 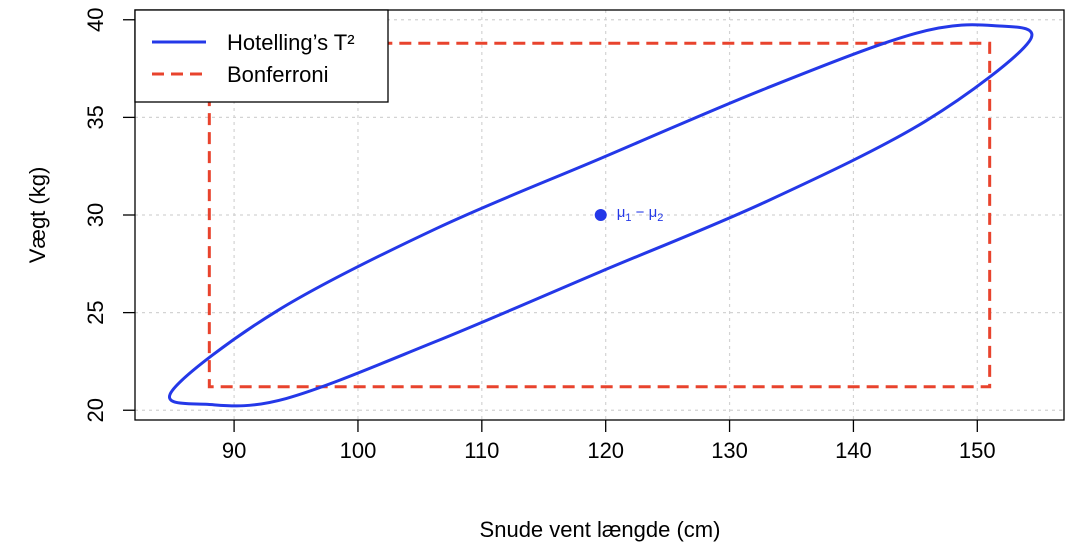 What do you see at coordinates (660, 218) in the screenshot?
I see `center-label-sub2: 2` at bounding box center [660, 218].